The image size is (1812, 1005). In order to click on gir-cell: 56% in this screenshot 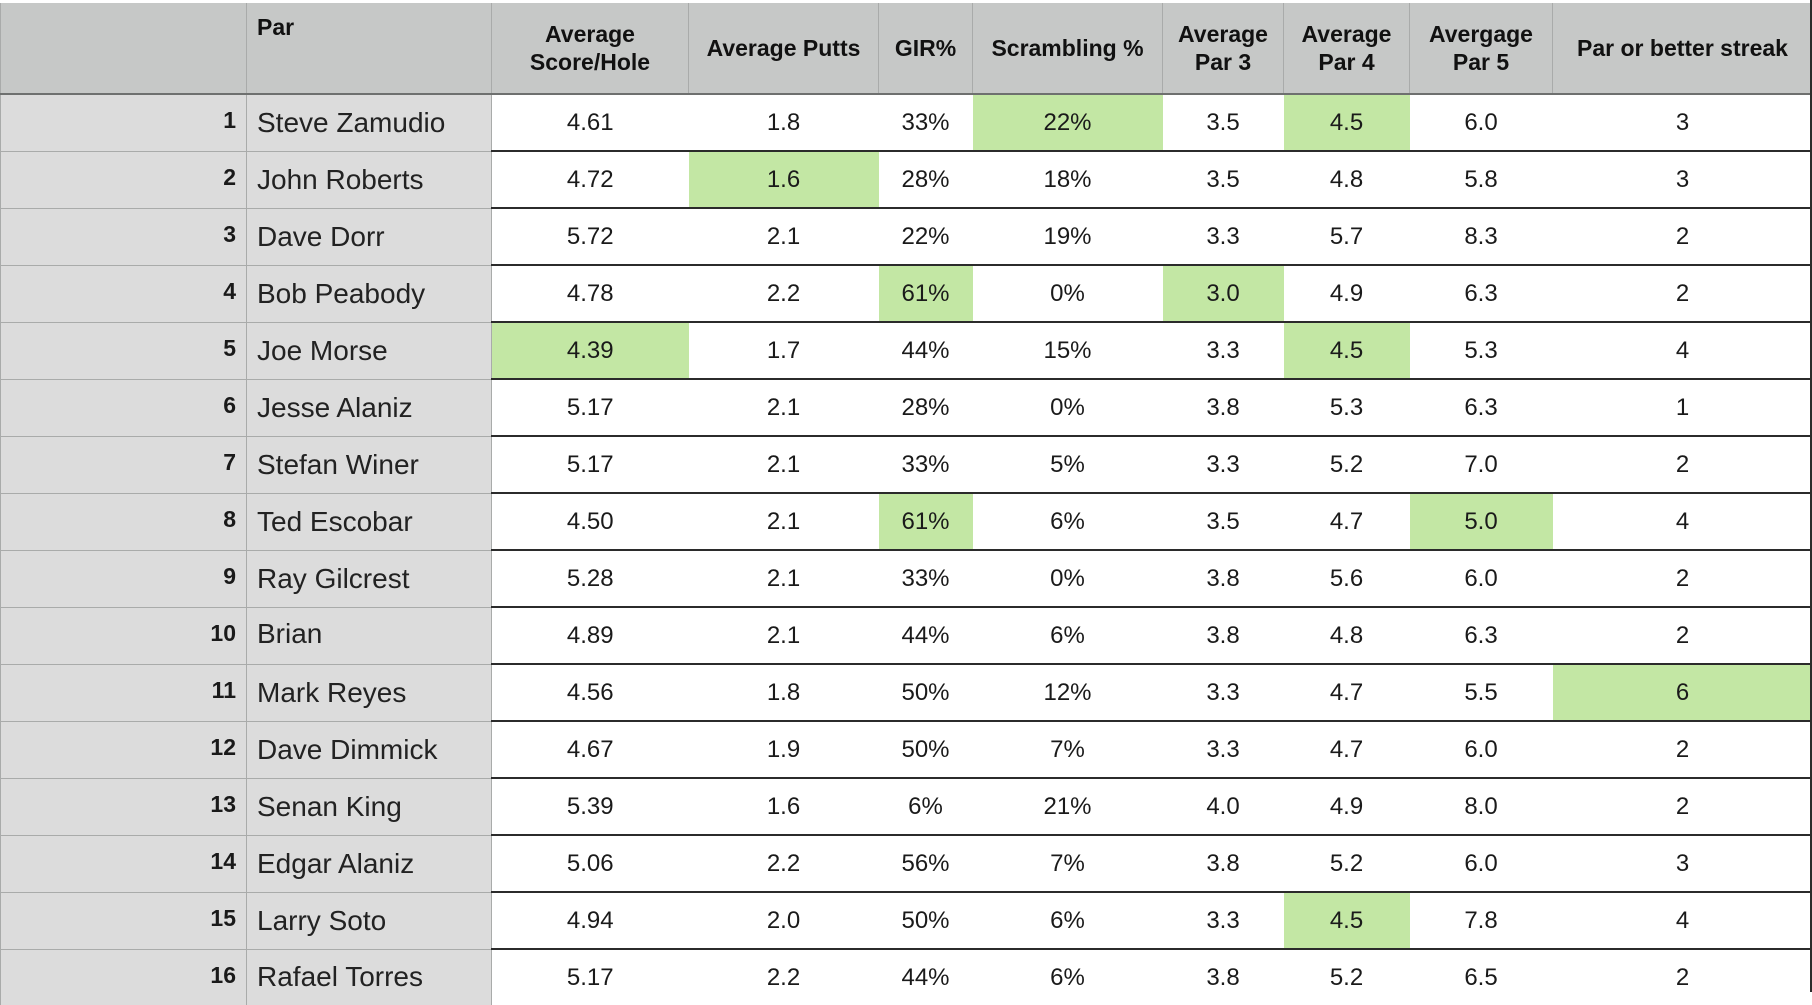, I will do `click(926, 863)`.